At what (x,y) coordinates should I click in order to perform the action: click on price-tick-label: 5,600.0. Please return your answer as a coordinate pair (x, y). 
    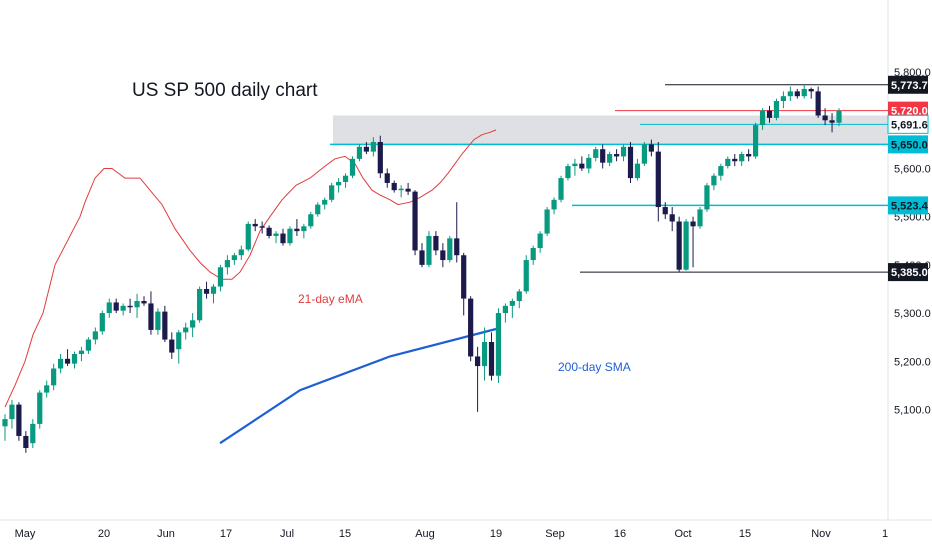
    Looking at the image, I should click on (912, 169).